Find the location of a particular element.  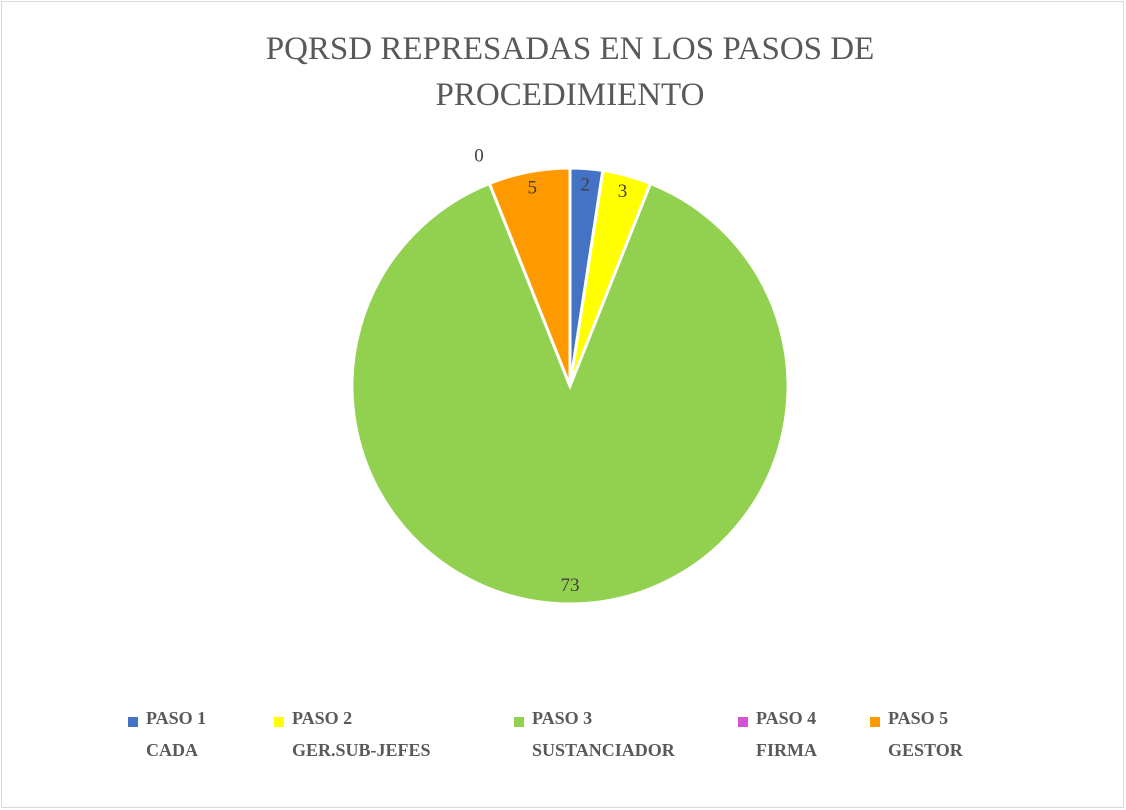

legend-label: PASO 4 FIRMA is located at coordinates (786, 734).